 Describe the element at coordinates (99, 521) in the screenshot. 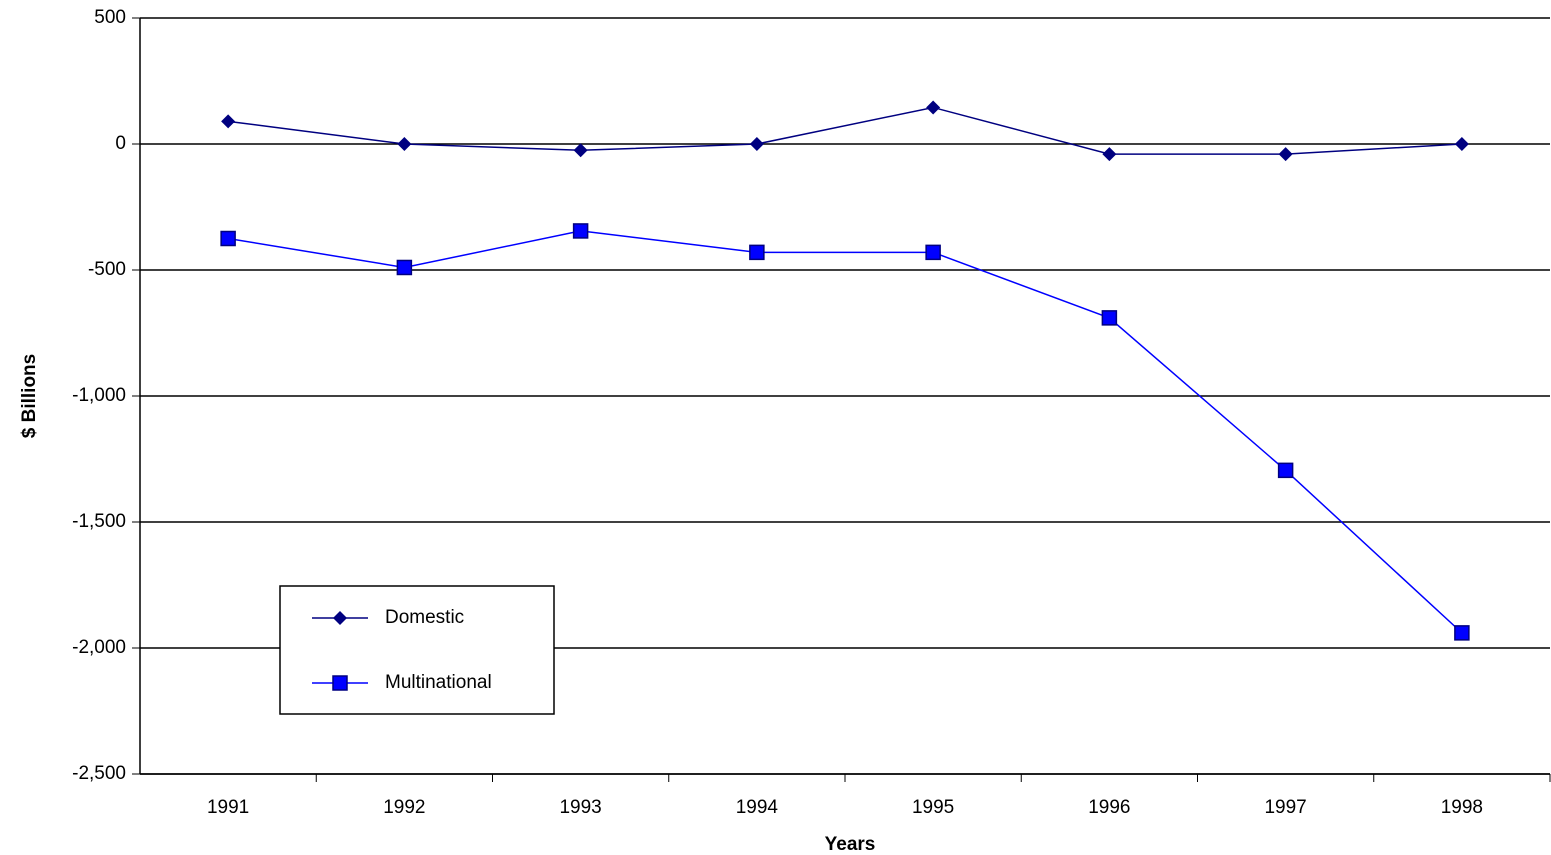

I see `y-tick-label: -1,500` at that location.